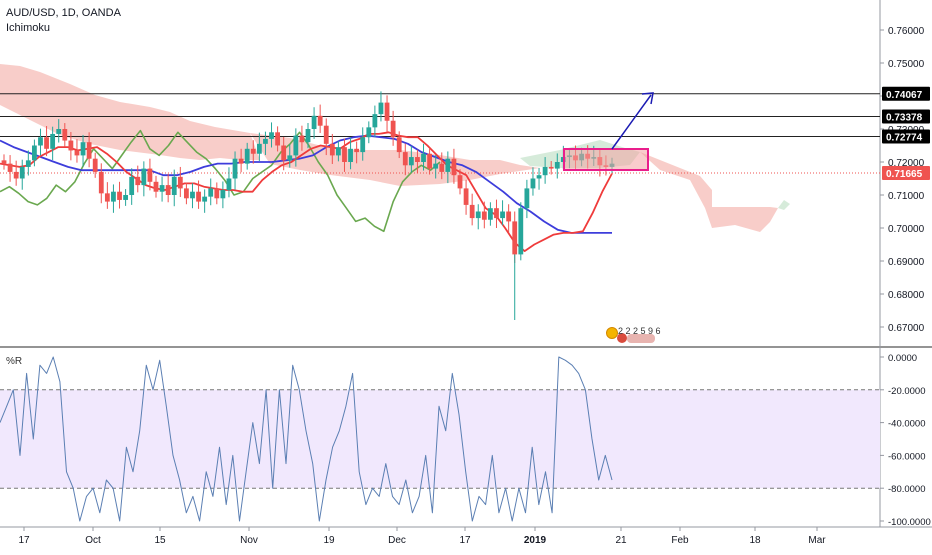  What do you see at coordinates (633, 334) in the screenshot?
I see `economic-events-badge: 2 2 2 5 9 6` at bounding box center [633, 334].